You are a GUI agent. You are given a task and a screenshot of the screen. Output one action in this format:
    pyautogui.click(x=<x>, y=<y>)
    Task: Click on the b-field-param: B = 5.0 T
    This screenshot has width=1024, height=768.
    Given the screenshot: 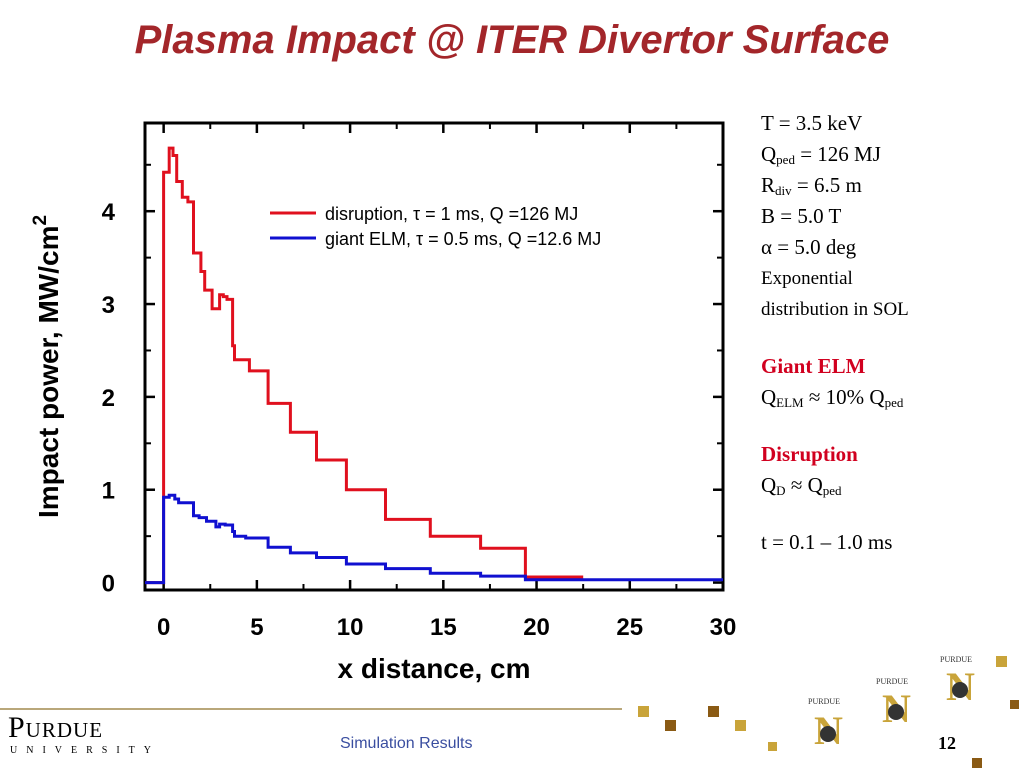 What is the action you would take?
    pyautogui.click(x=801, y=216)
    